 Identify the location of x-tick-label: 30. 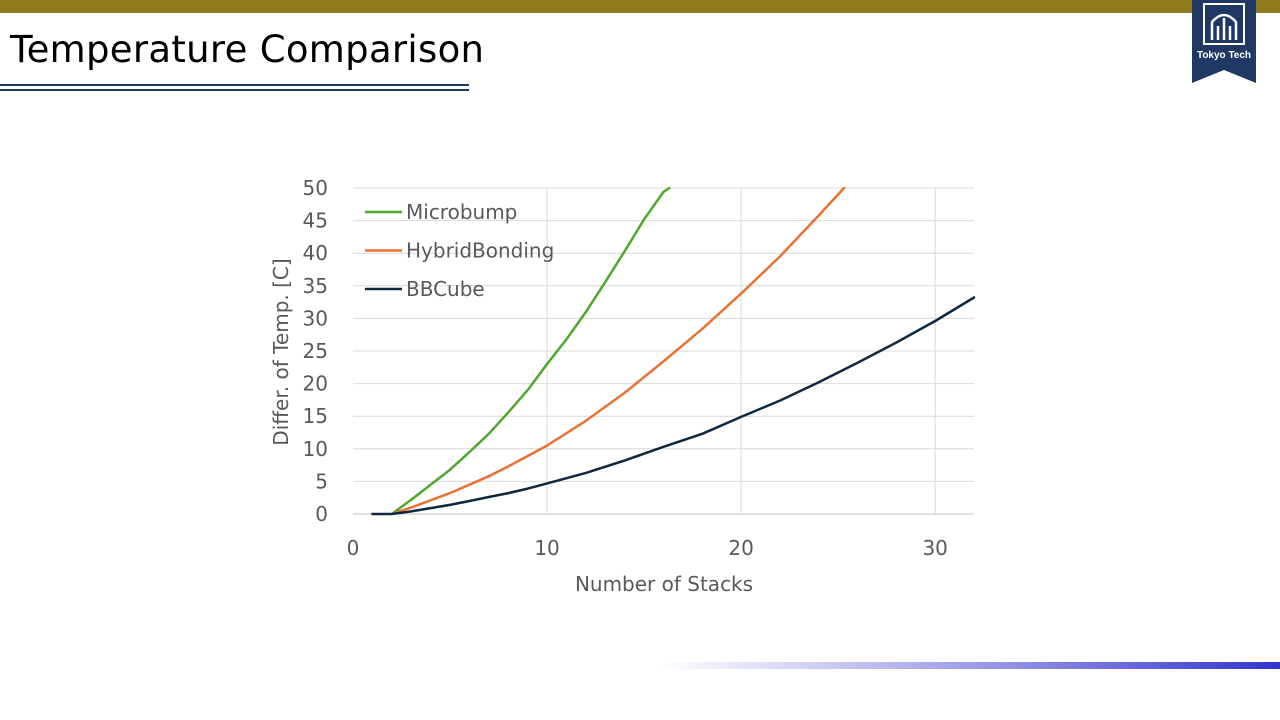
(934, 548).